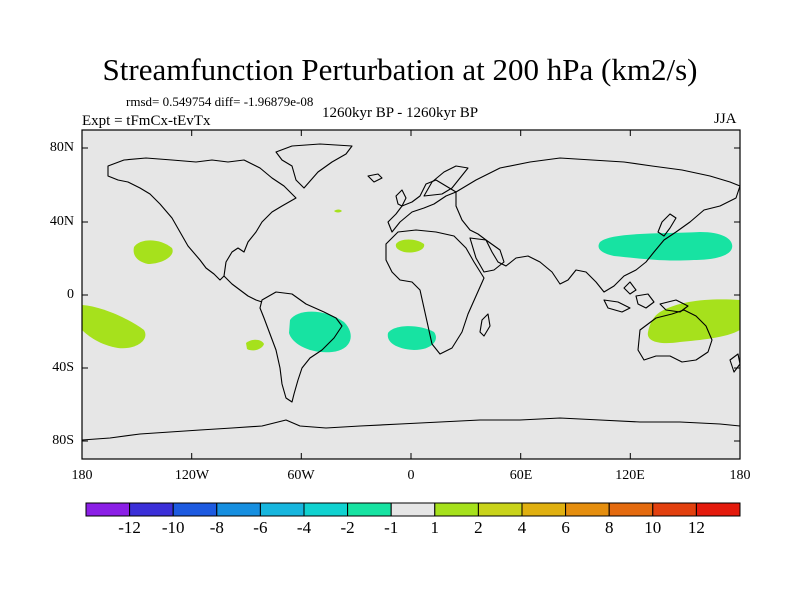  Describe the element at coordinates (630, 475) in the screenshot. I see `x-tick-120e: 120E` at that location.